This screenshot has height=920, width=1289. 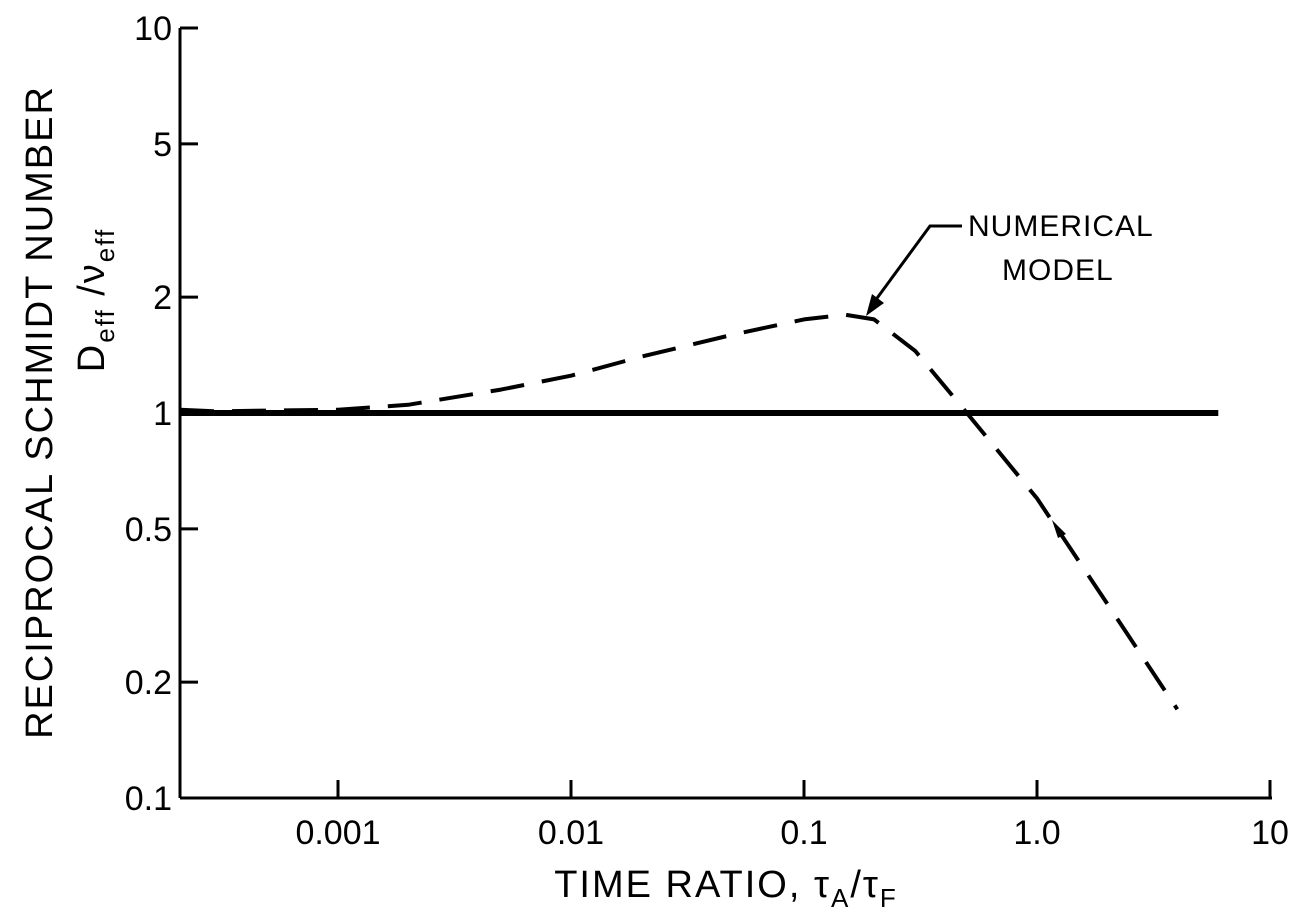 What do you see at coordinates (92, 285) in the screenshot?
I see `y-axis-title-2-slash: /ν` at bounding box center [92, 285].